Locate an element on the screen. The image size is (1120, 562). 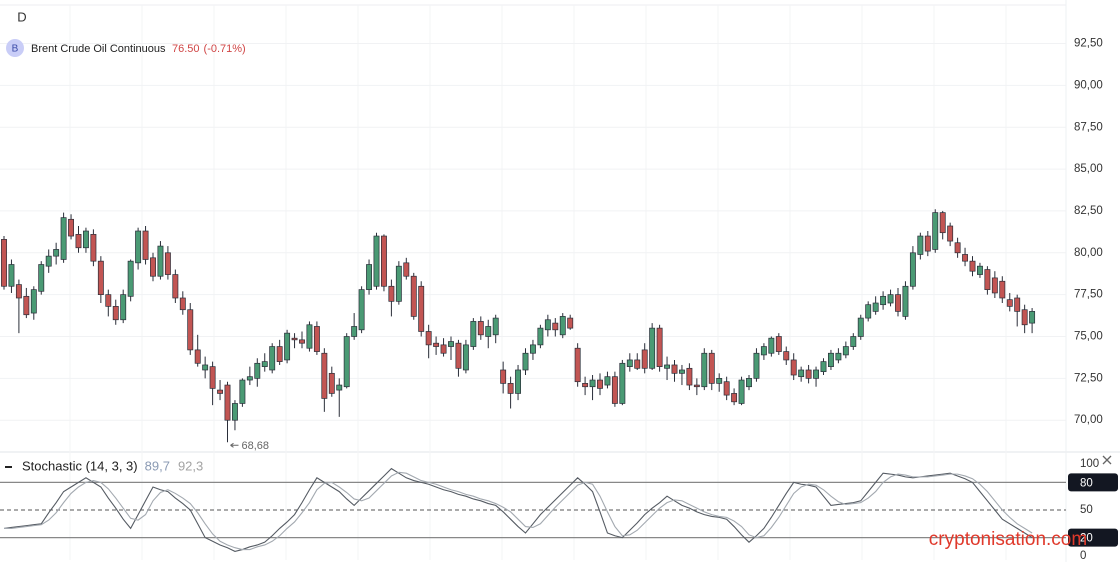
band-label: 80 is located at coordinates (1086, 483).